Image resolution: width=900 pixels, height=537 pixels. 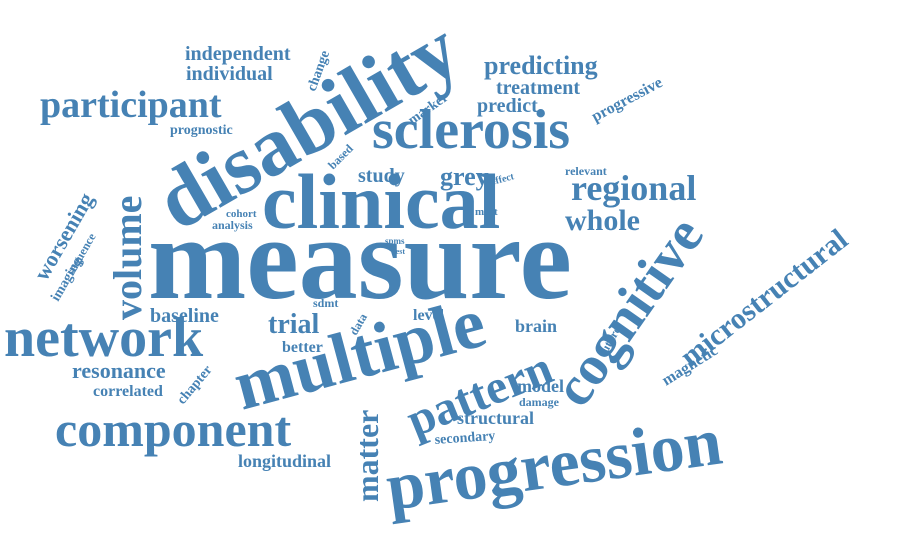 What do you see at coordinates (294, 324) in the screenshot?
I see `word-trial: trial` at bounding box center [294, 324].